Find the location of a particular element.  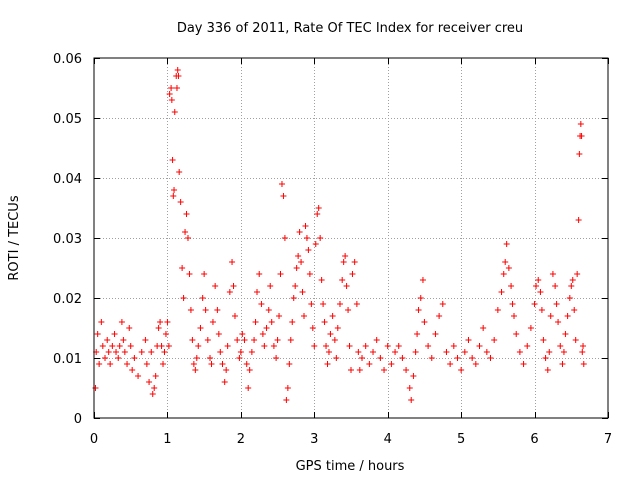

y-tick-label: 0.02 is located at coordinates (67, 299).